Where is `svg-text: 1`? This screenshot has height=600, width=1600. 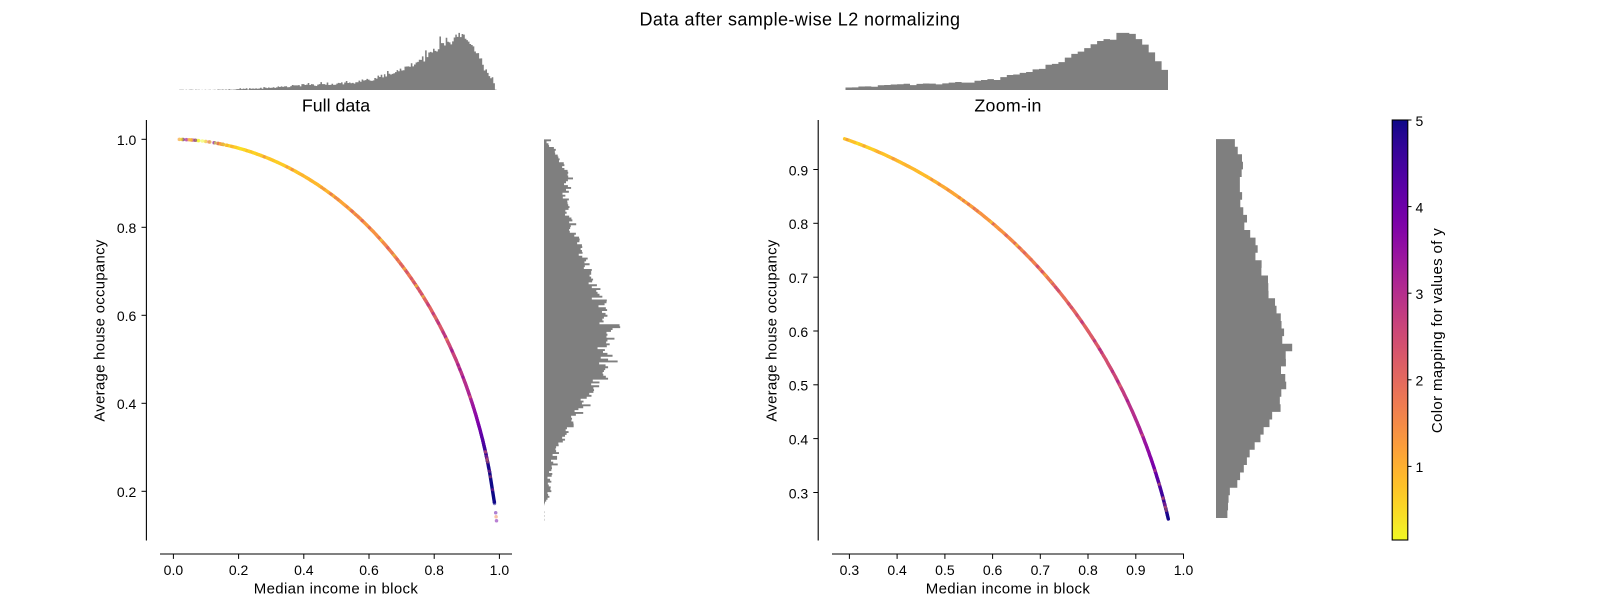 svg-text: 1 is located at coordinates (1420, 467).